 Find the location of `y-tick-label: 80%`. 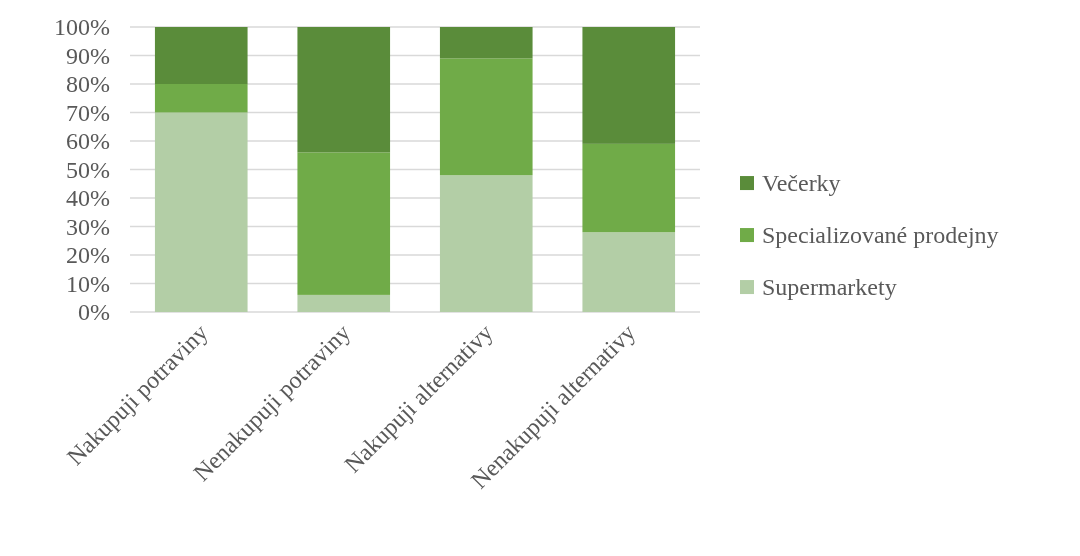

y-tick-label: 80% is located at coordinates (88, 84).